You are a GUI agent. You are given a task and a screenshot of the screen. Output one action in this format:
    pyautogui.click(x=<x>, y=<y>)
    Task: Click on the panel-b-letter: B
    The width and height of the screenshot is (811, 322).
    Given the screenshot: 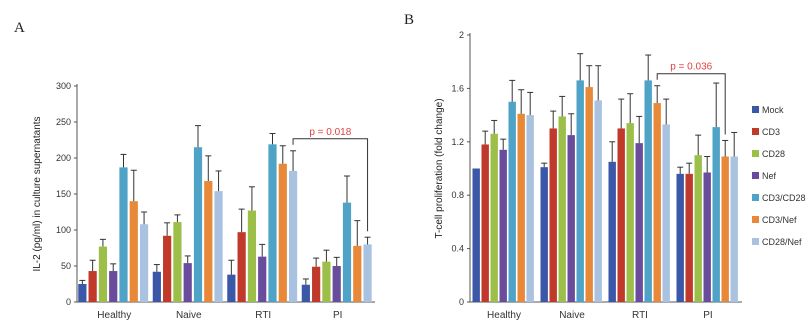 What is the action you would take?
    pyautogui.click(x=409, y=20)
    